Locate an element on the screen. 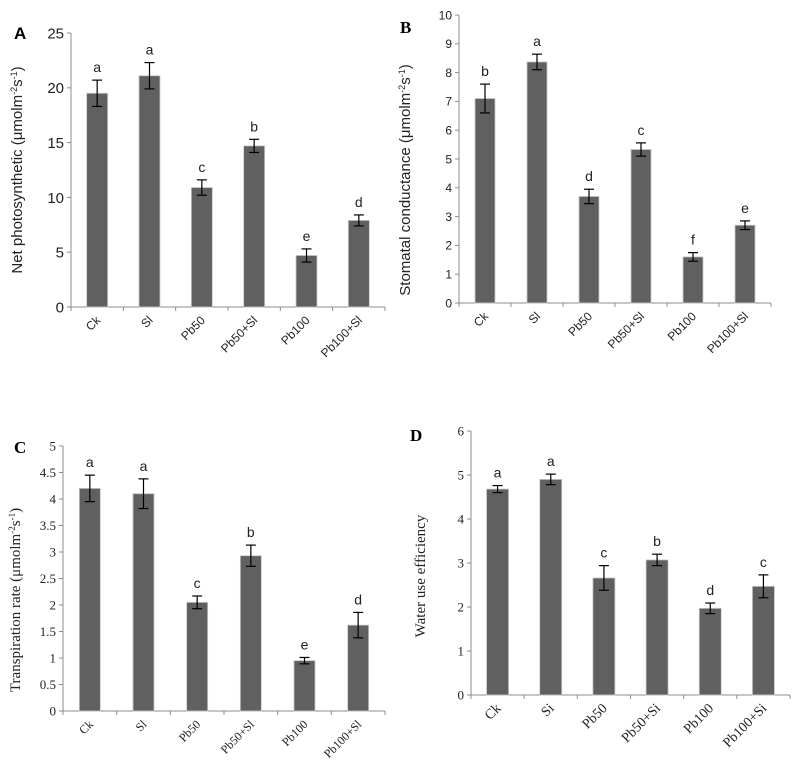 The height and width of the screenshot is (775, 800). y-axis-label-main: Transpiration rate (μmolm is located at coordinates (16, 612).